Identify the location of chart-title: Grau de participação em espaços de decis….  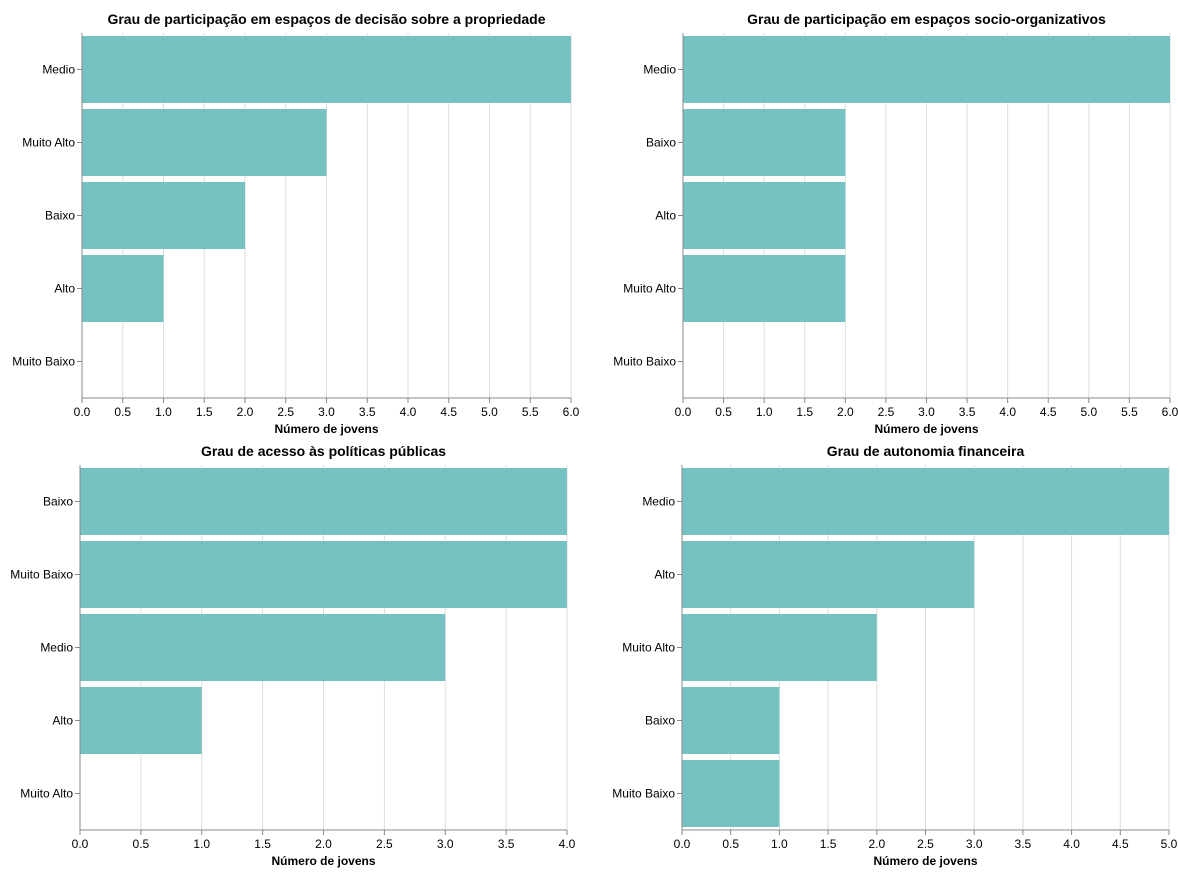
(326, 19).